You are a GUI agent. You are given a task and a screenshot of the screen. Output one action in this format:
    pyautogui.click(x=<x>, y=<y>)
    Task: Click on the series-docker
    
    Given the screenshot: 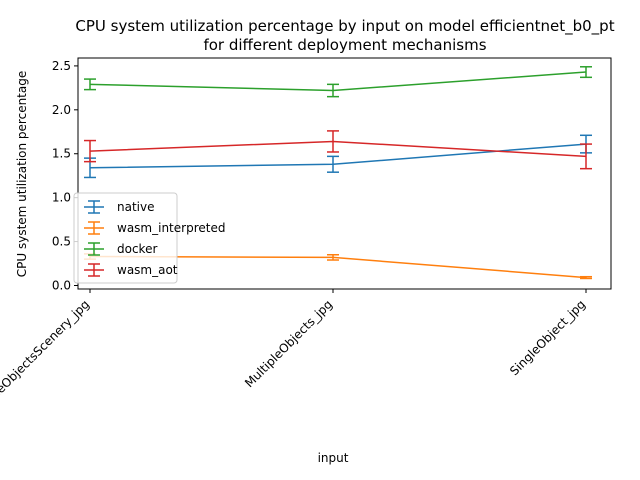 What is the action you would take?
    pyautogui.click(x=338, y=82)
    